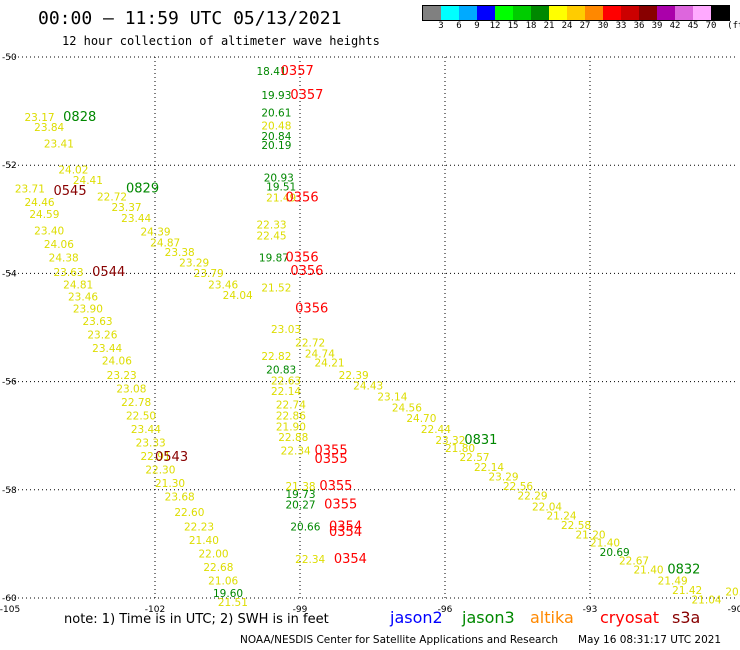 The height and width of the screenshot is (650, 740). What do you see at coordinates (301, 487) in the screenshot?
I see `wave-height-label: 21.38` at bounding box center [301, 487].